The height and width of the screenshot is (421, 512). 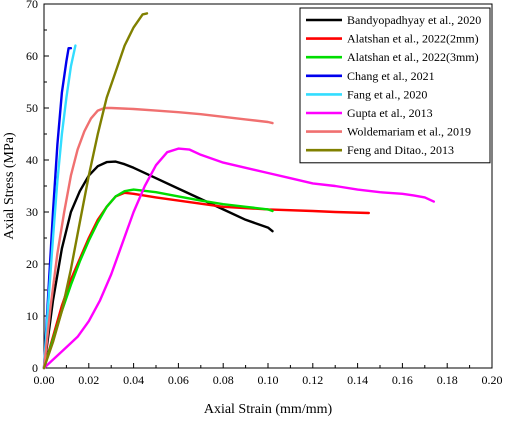 I want to click on legend-box, so click(x=395, y=85).